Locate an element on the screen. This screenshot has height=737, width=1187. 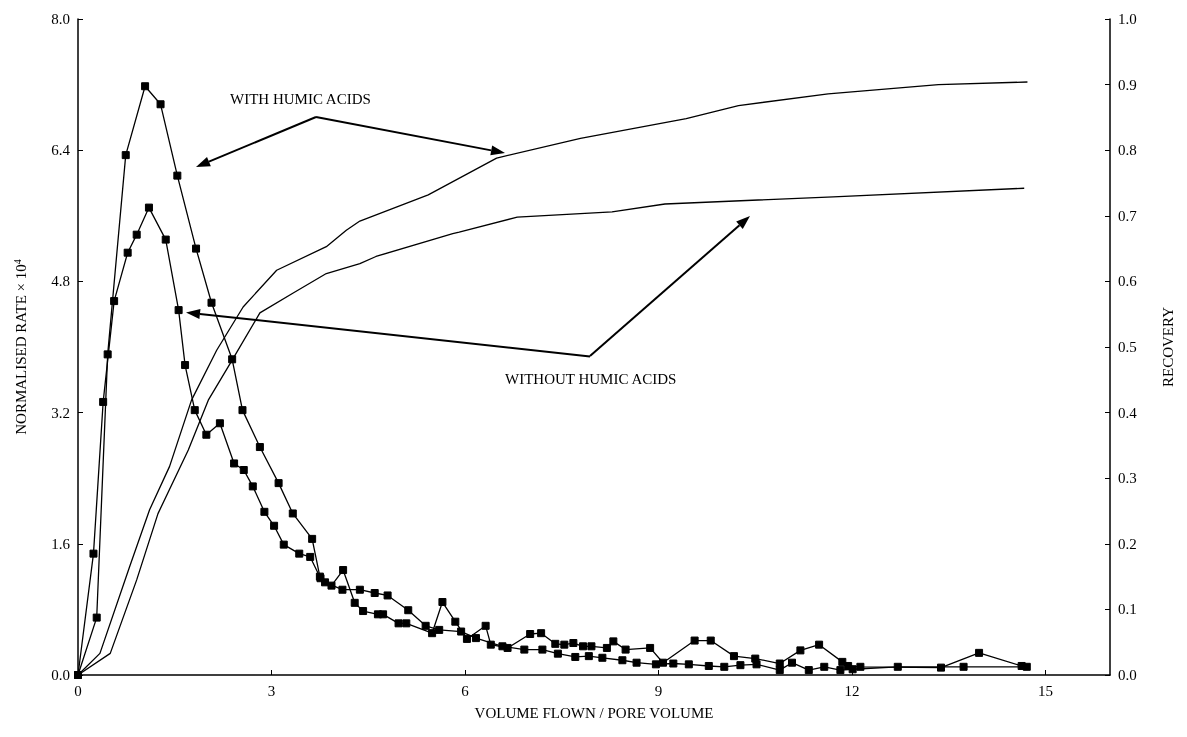
y2-tick-label: 0.3 is located at coordinates (1127, 478).